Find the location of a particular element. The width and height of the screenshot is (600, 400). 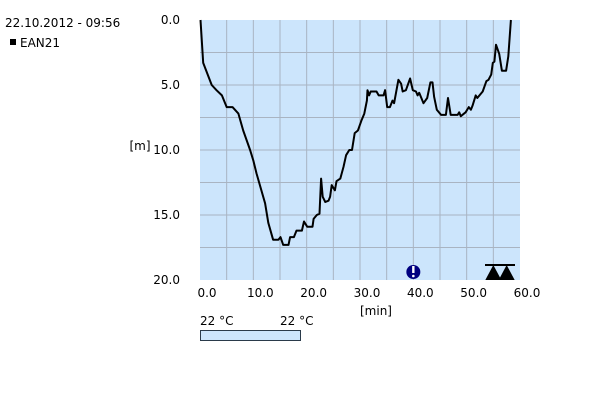

y-axis-label: [m] is located at coordinates (139, 146).